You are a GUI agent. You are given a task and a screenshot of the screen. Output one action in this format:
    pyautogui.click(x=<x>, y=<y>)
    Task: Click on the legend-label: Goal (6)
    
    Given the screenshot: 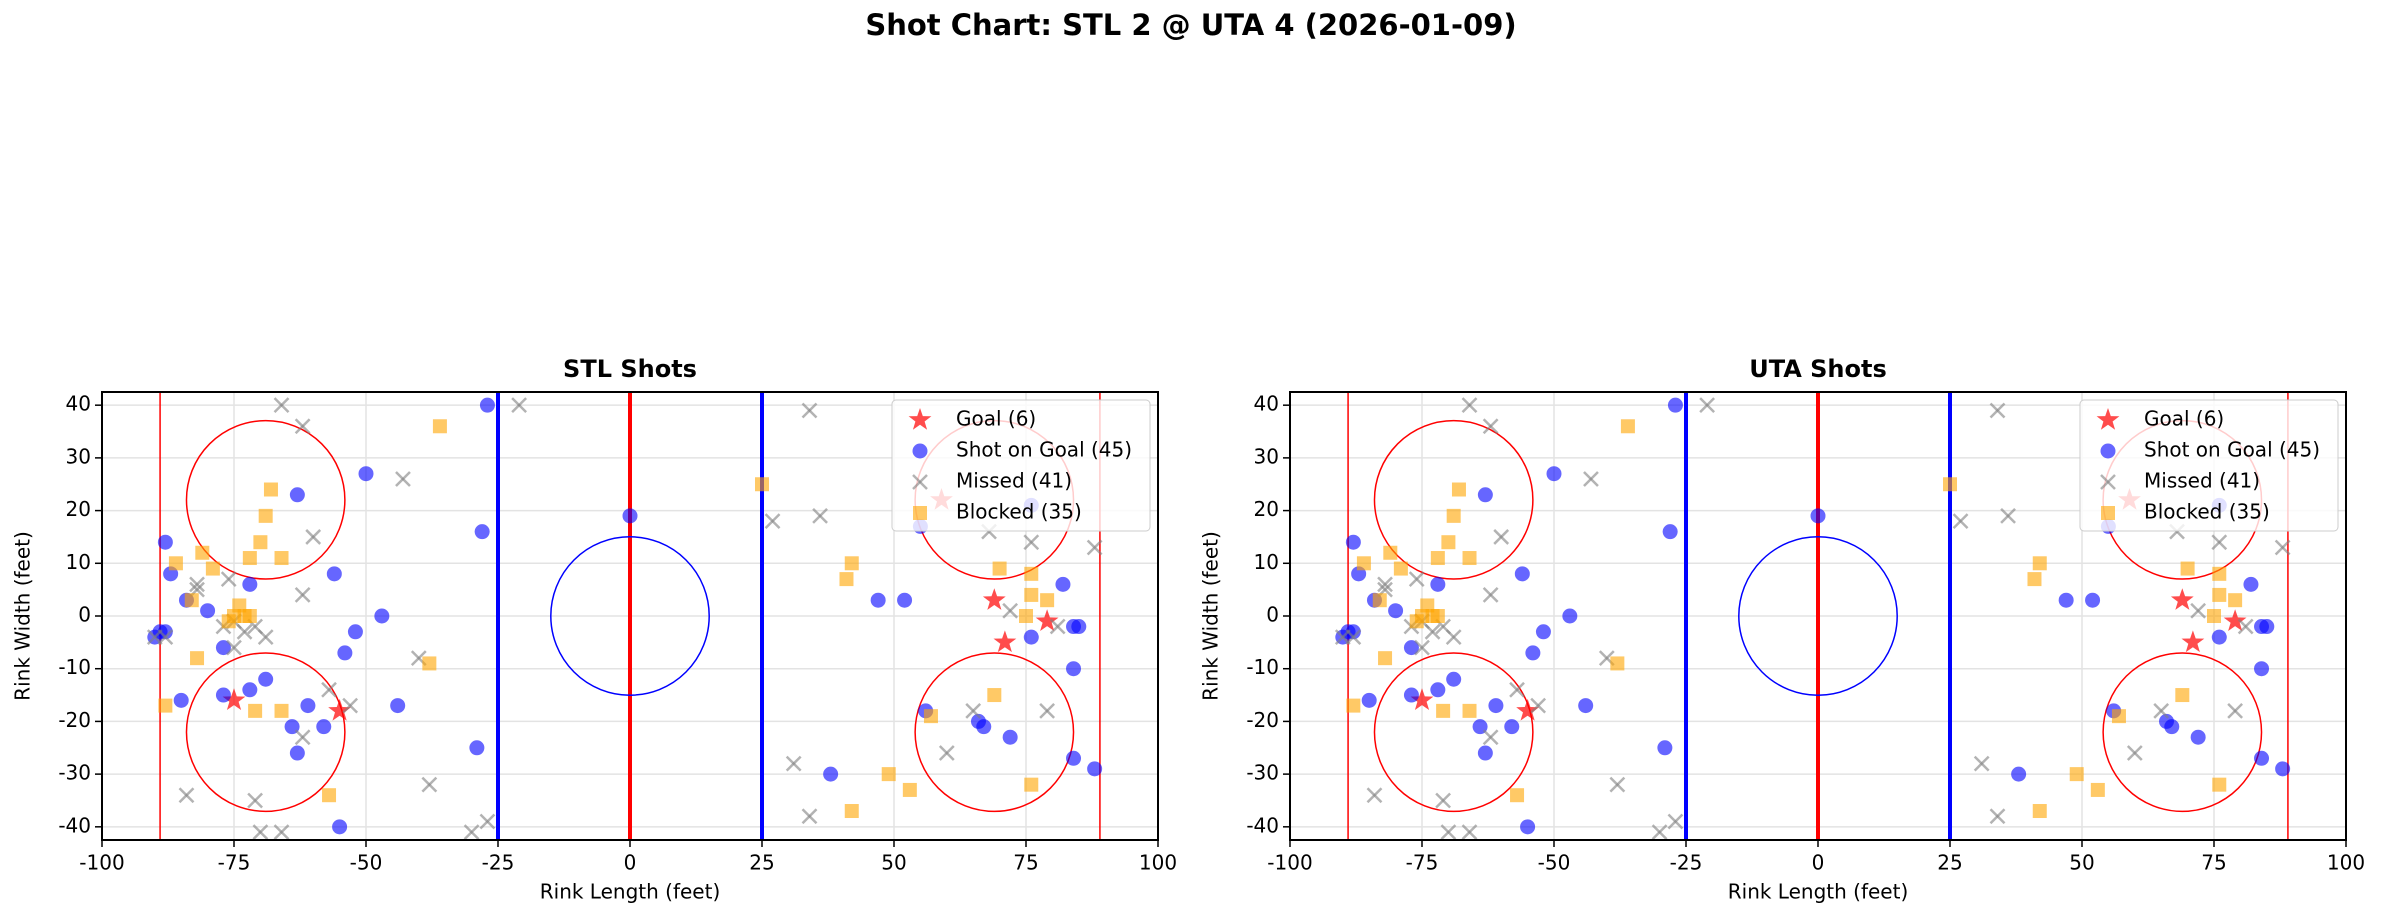 What is the action you would take?
    pyautogui.click(x=996, y=419)
    